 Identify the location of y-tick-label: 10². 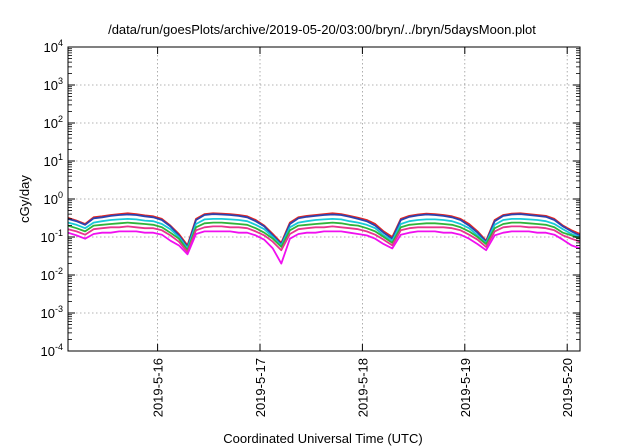
(53, 122).